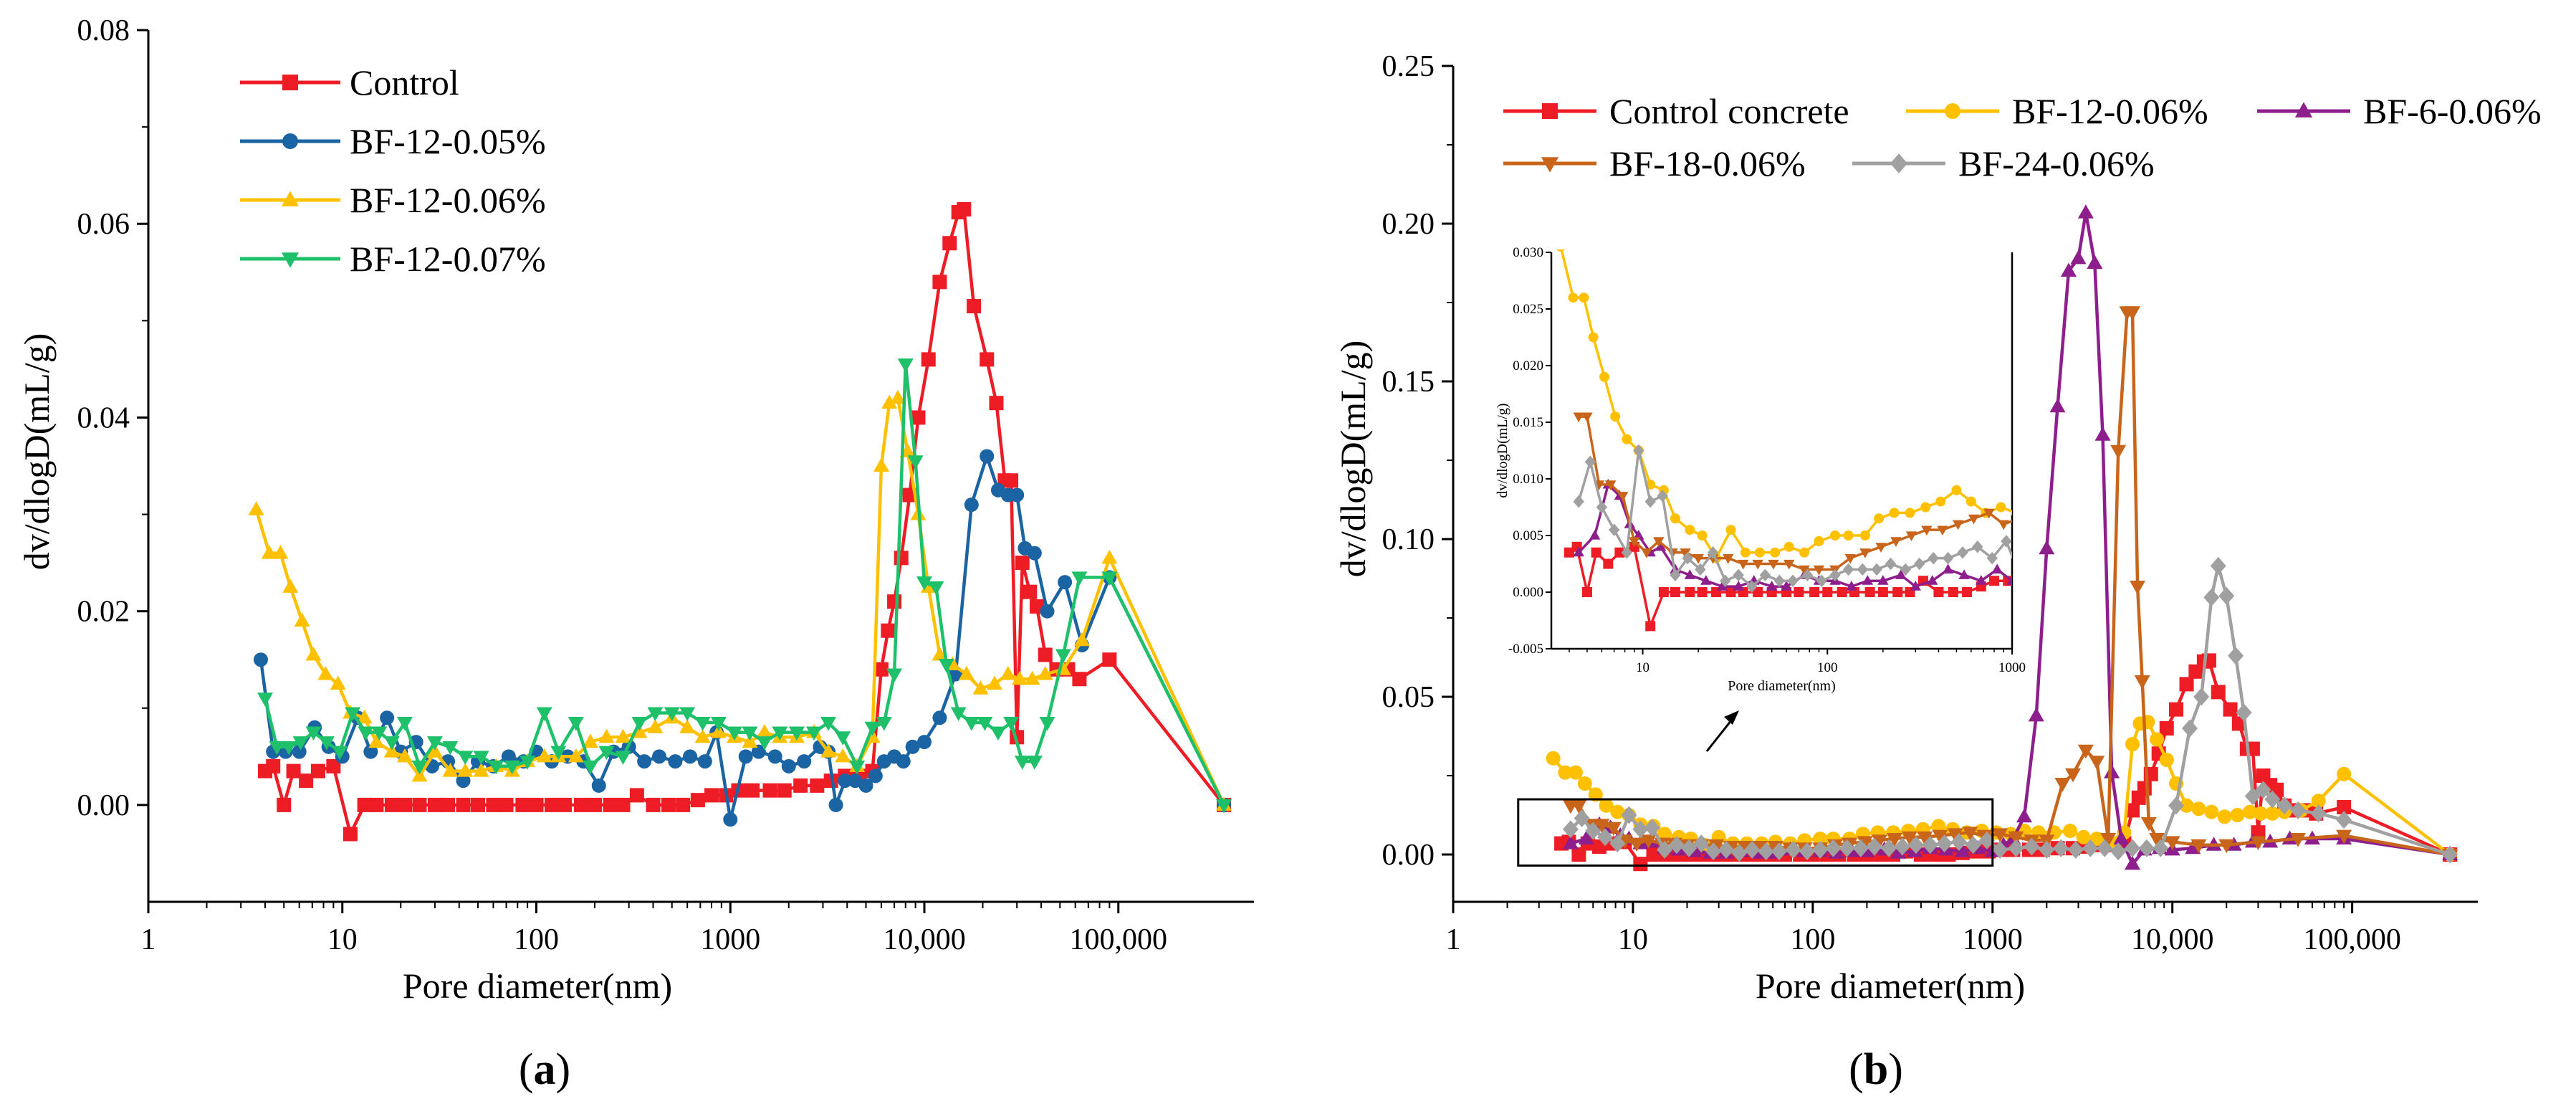 This screenshot has height=1109, width=2576. What do you see at coordinates (2057, 111) in the screenshot?
I see `legend-item-bf-12-0-06: BF-12-0.06%` at bounding box center [2057, 111].